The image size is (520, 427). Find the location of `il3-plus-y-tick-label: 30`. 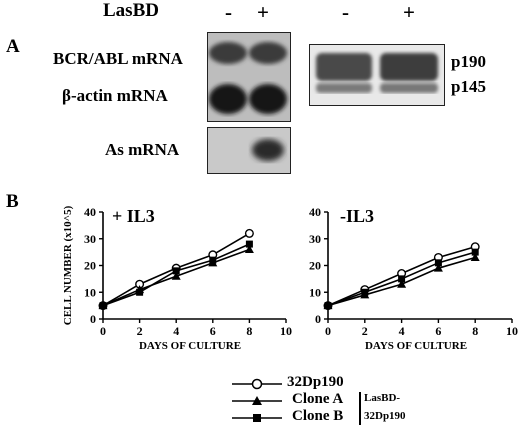

il3-plus-y-tick-label: 30 is located at coordinates (90, 239).